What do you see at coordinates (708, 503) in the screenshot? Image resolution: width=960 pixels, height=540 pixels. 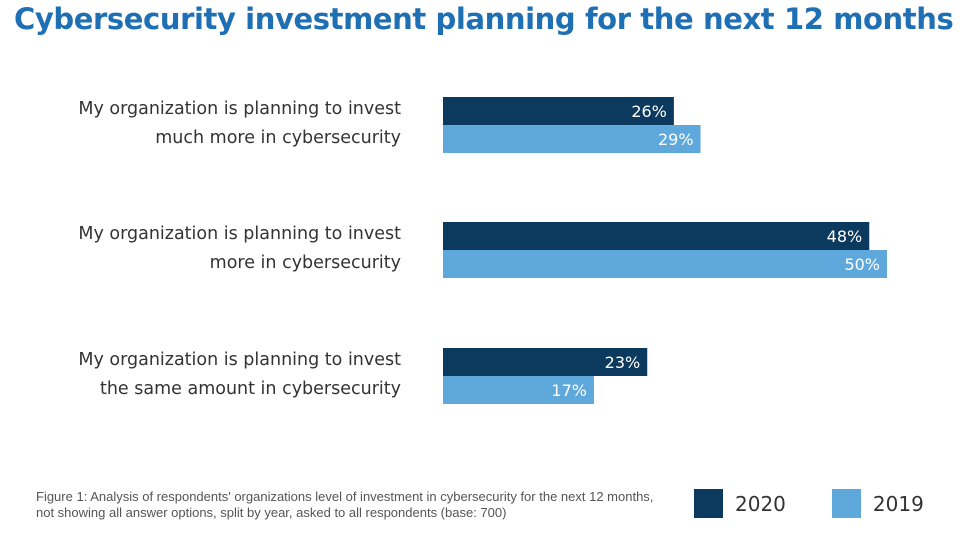 I see `legend-swatch-2020` at bounding box center [708, 503].